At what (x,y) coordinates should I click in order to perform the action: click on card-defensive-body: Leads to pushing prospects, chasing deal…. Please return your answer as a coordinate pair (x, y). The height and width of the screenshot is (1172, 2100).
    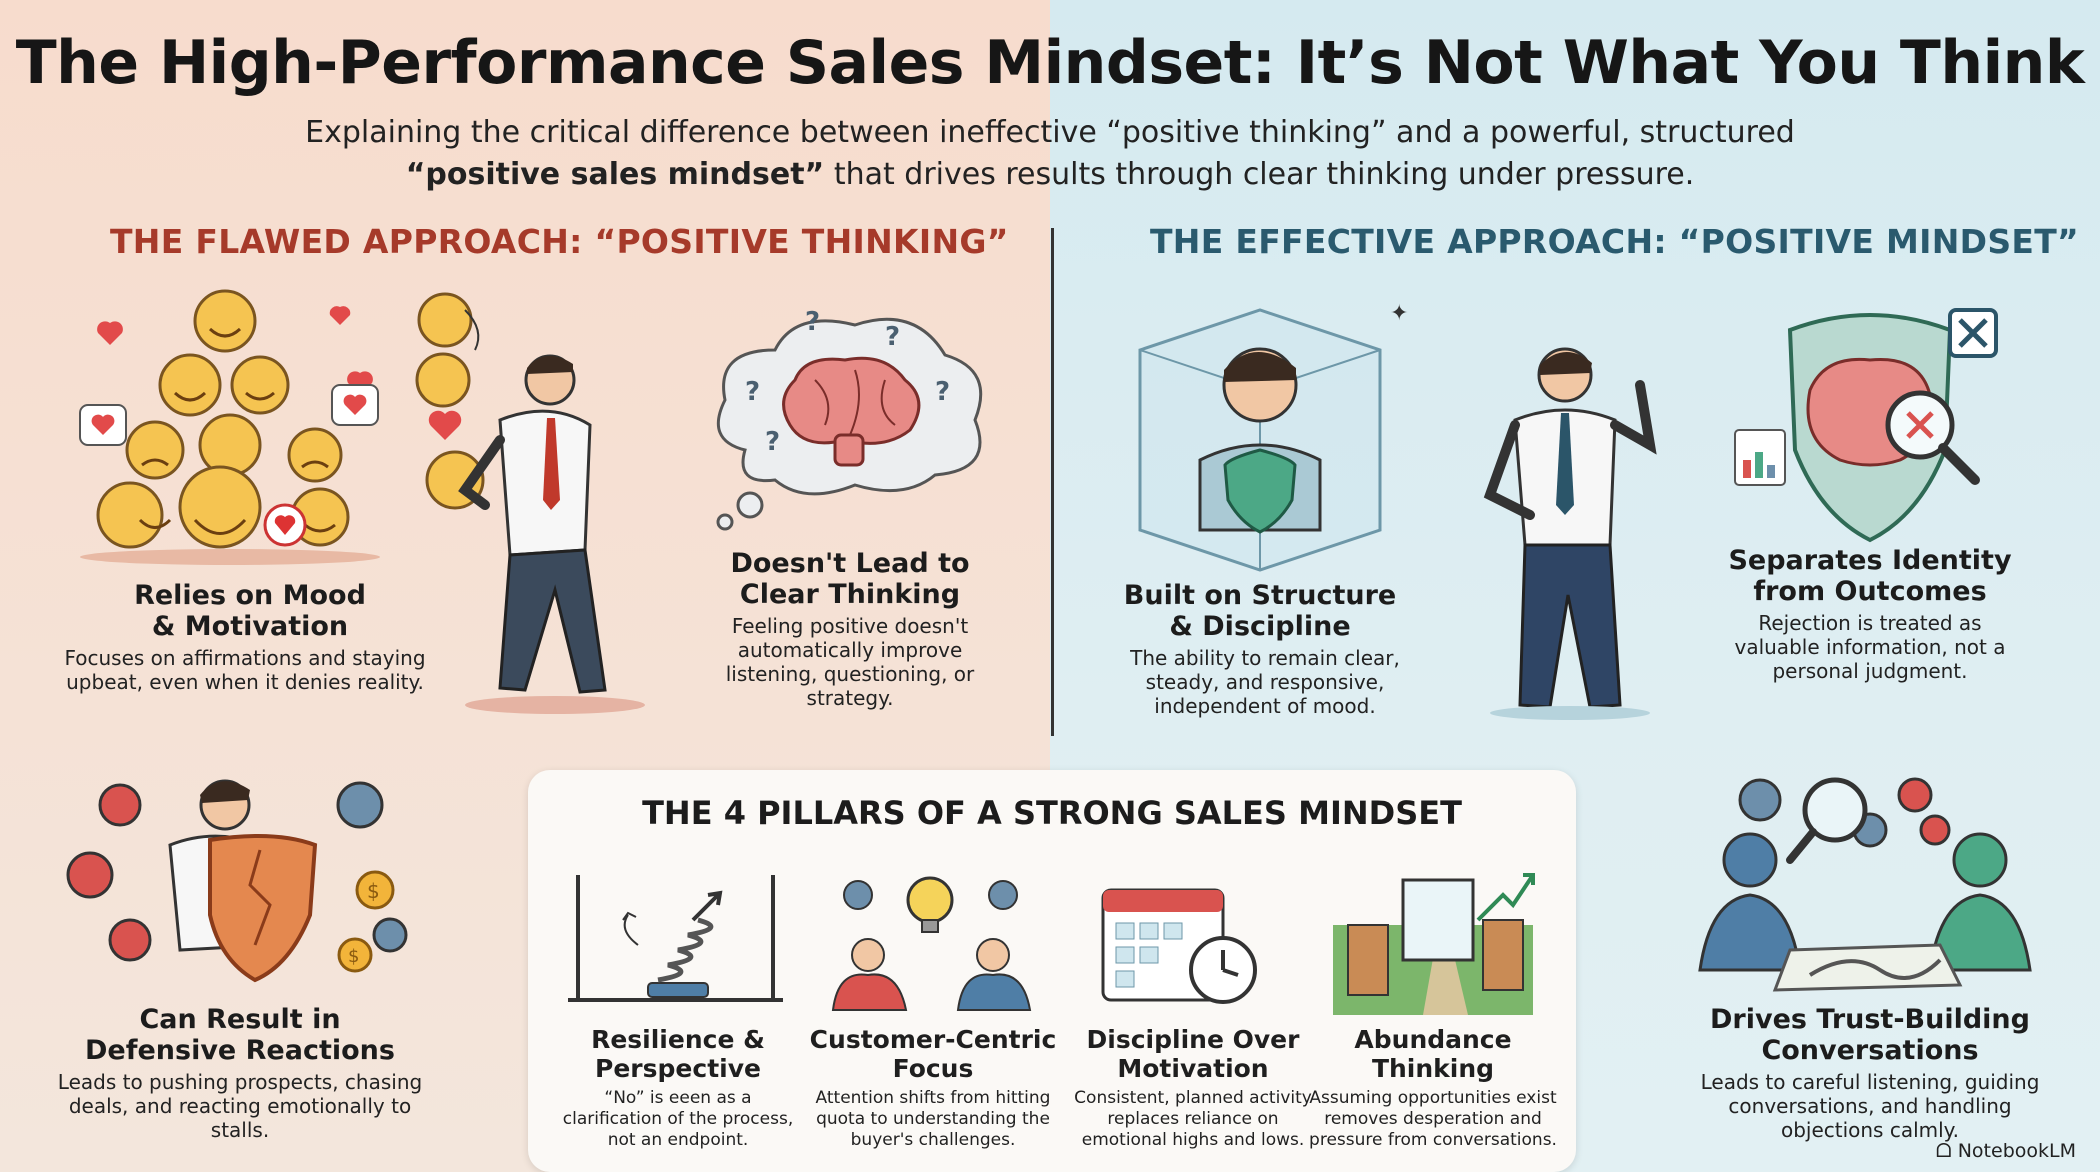
    Looking at the image, I should click on (240, 1106).